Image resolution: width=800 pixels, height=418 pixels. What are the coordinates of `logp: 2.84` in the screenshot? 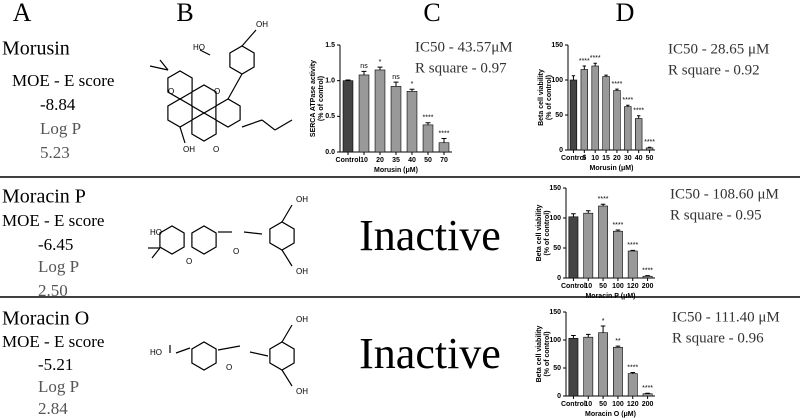 It's located at (53, 408).